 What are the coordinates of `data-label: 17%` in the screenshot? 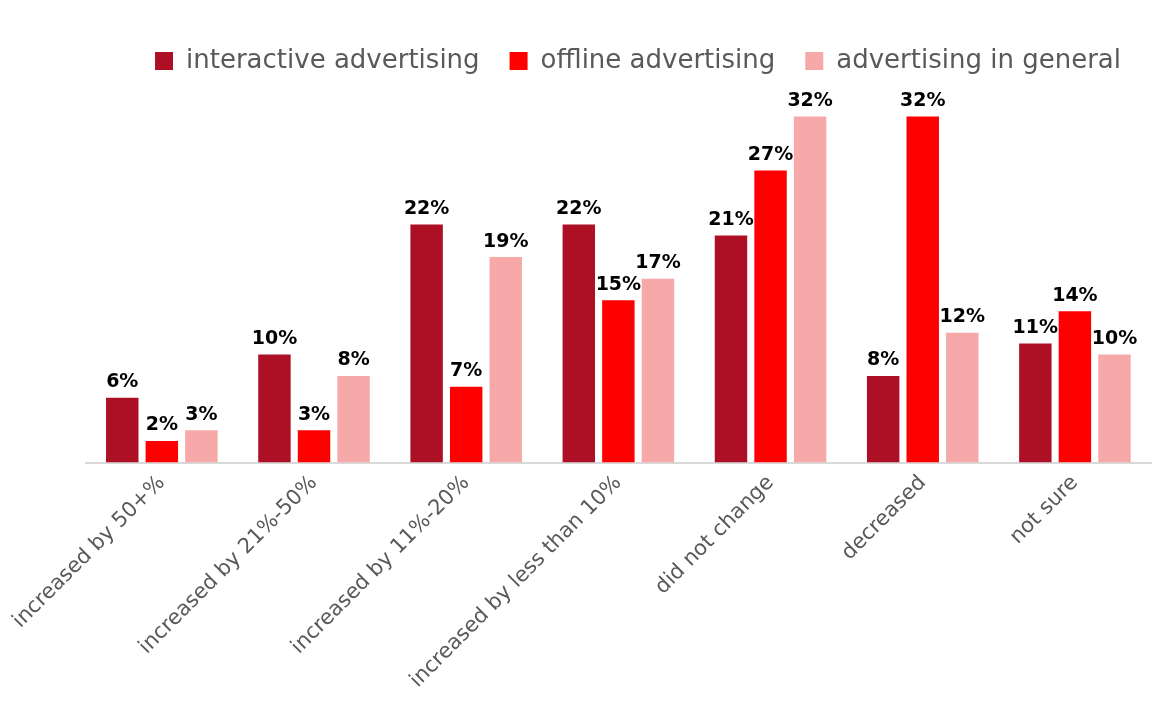 It's located at (658, 261).